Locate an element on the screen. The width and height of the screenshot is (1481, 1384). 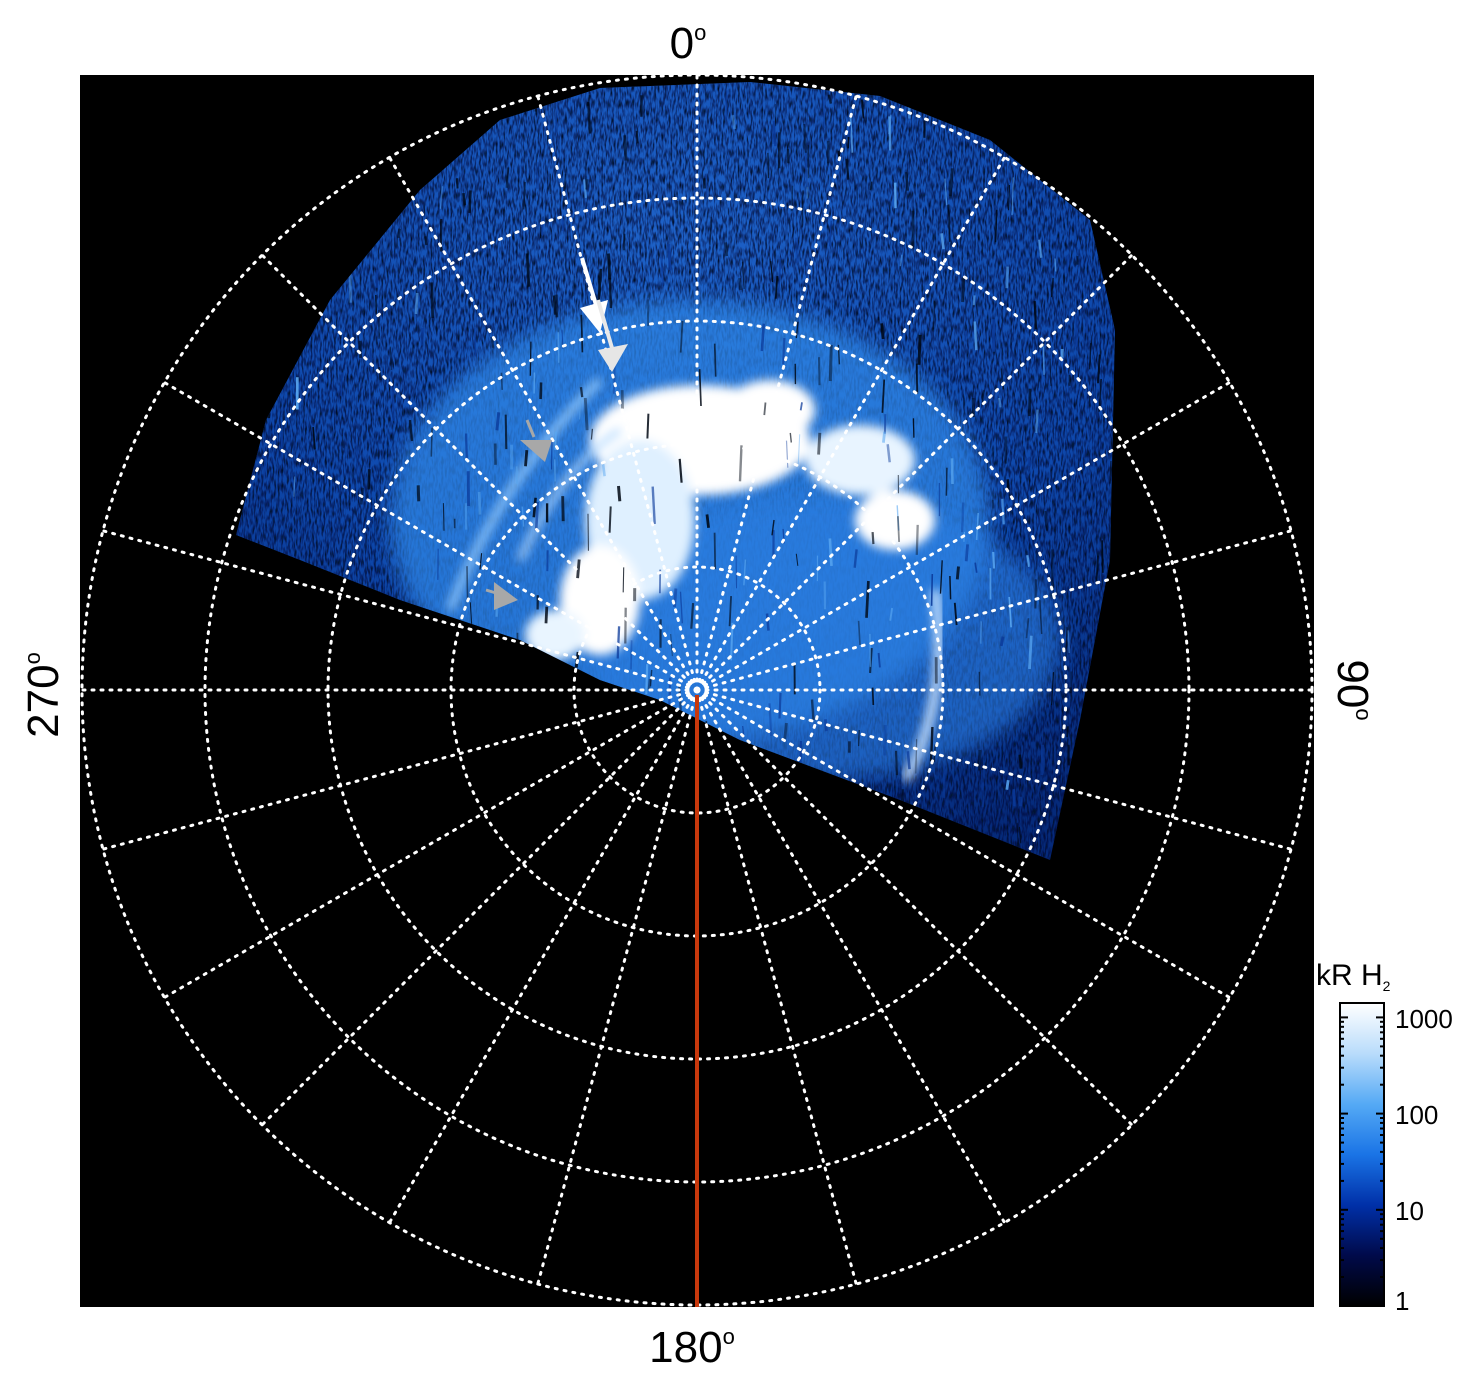
label-180-deg: 180o is located at coordinates (692, 1347).